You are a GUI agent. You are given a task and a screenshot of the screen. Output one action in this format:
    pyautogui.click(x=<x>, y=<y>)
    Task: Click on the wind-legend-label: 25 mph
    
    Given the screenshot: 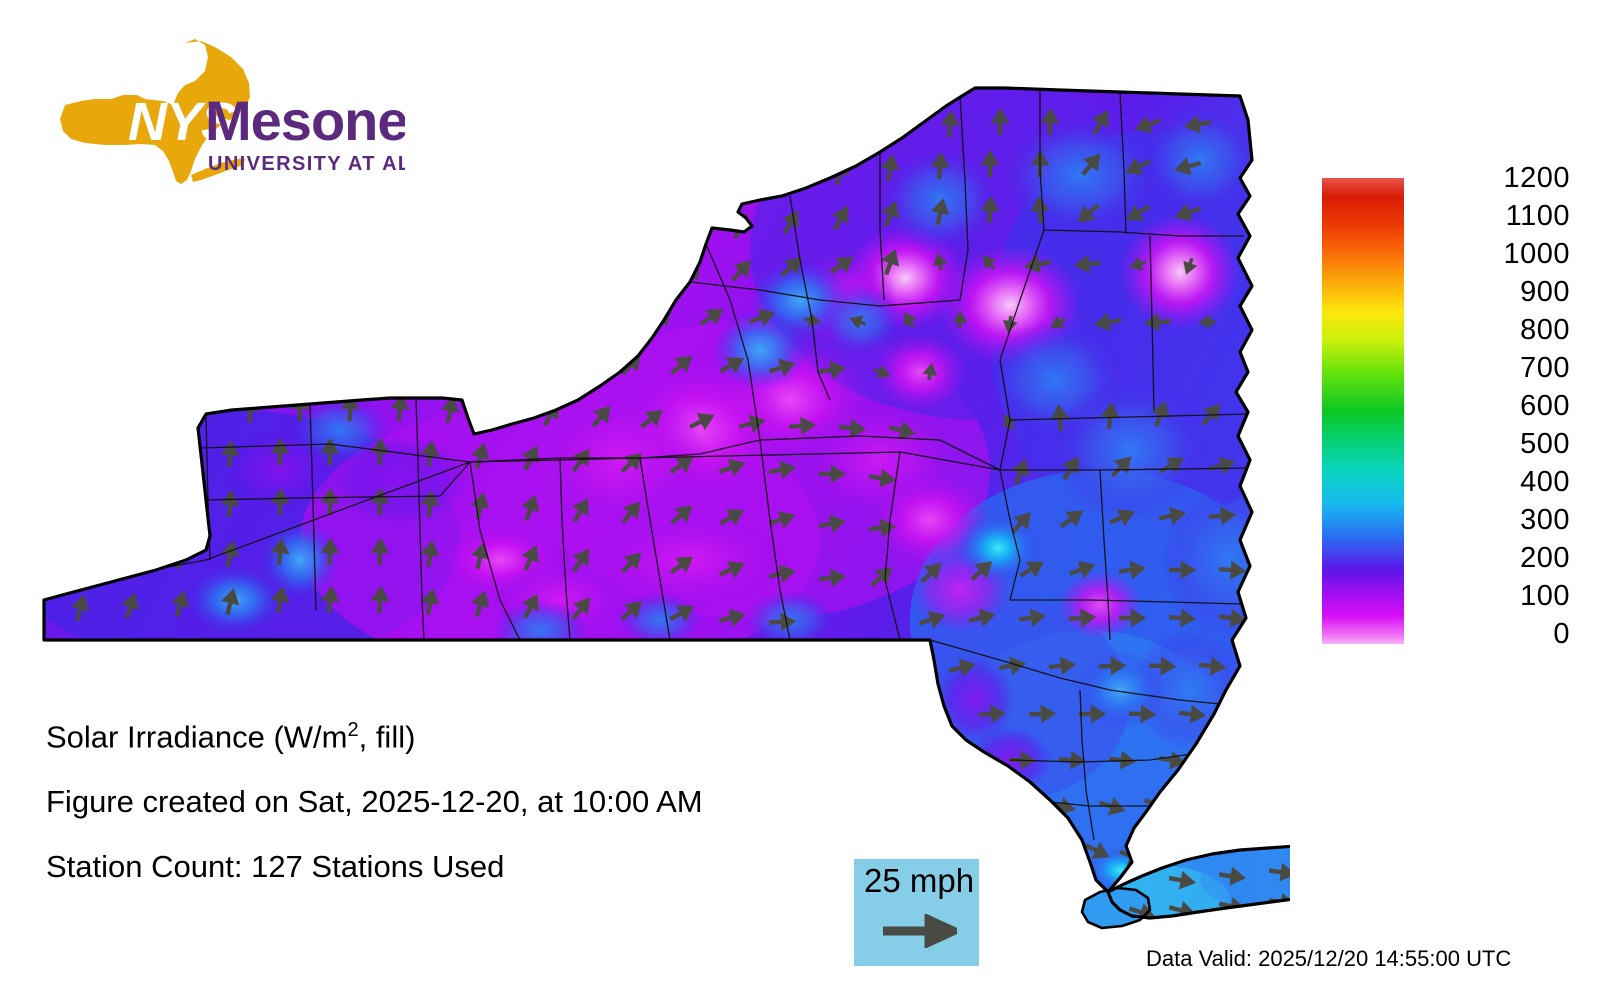 What is the action you would take?
    pyautogui.click(x=919, y=880)
    